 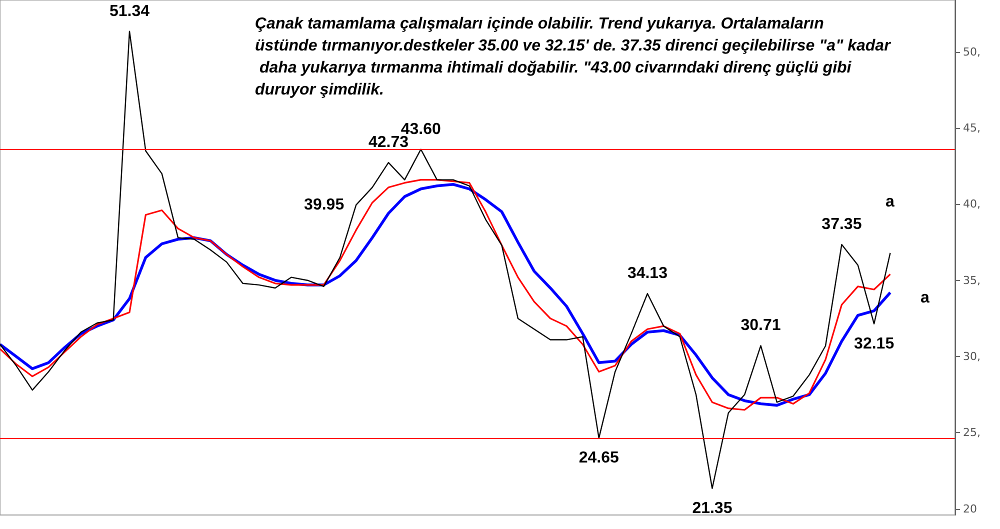 What do you see at coordinates (874, 343) in the screenshot?
I see `data-label: 32.15` at bounding box center [874, 343].